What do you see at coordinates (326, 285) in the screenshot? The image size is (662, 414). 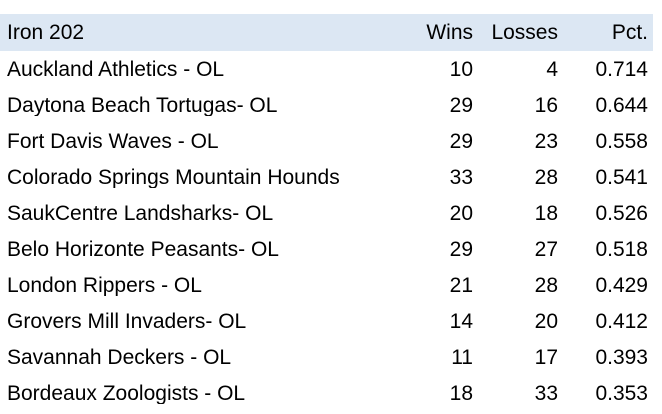 I see `table-row: London Rippers - OL 21 28 0.429` at bounding box center [326, 285].